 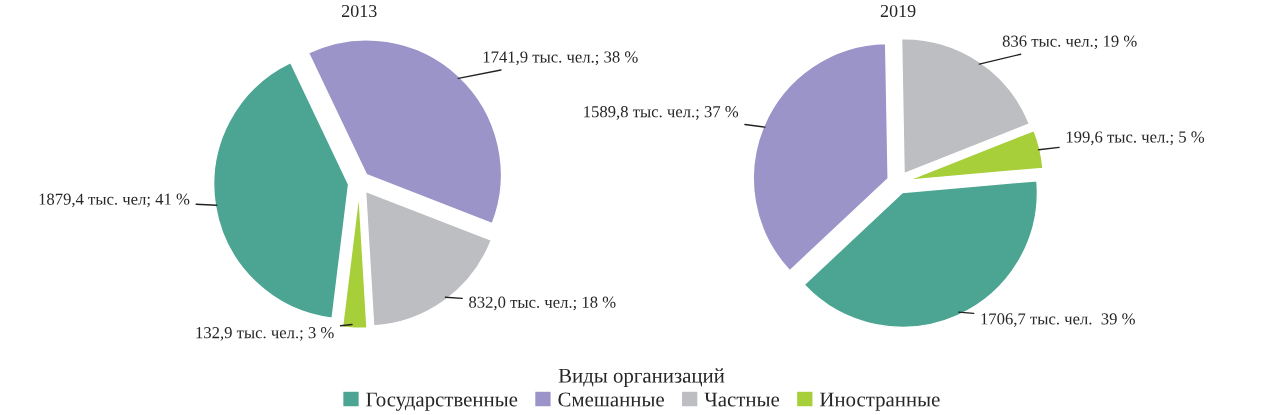 I want to click on chart-title: 2013, so click(x=359, y=11).